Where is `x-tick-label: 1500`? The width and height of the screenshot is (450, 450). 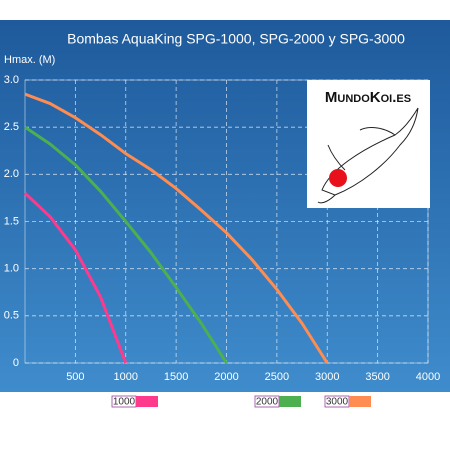
x-tick-label: 1500 is located at coordinates (176, 377).